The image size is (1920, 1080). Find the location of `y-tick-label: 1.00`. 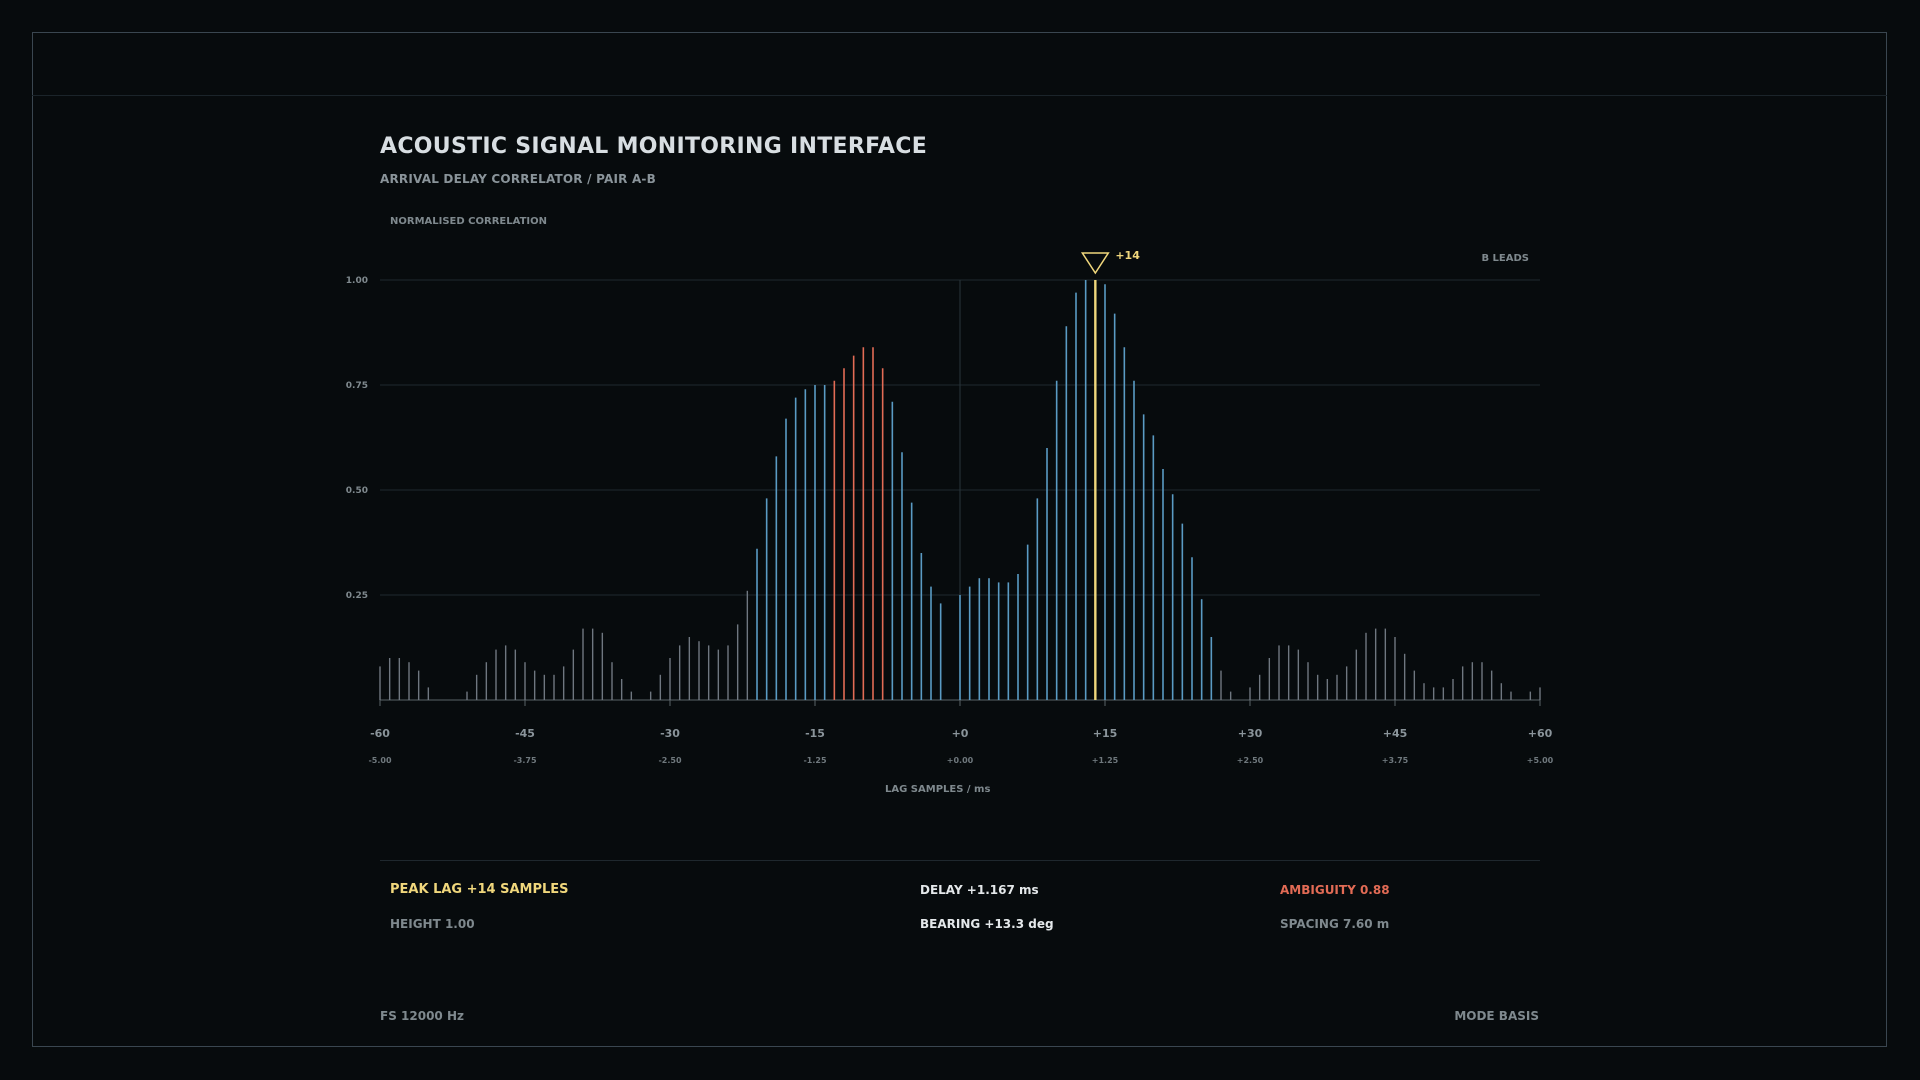

y-tick-label: 1.00 is located at coordinates (357, 281).